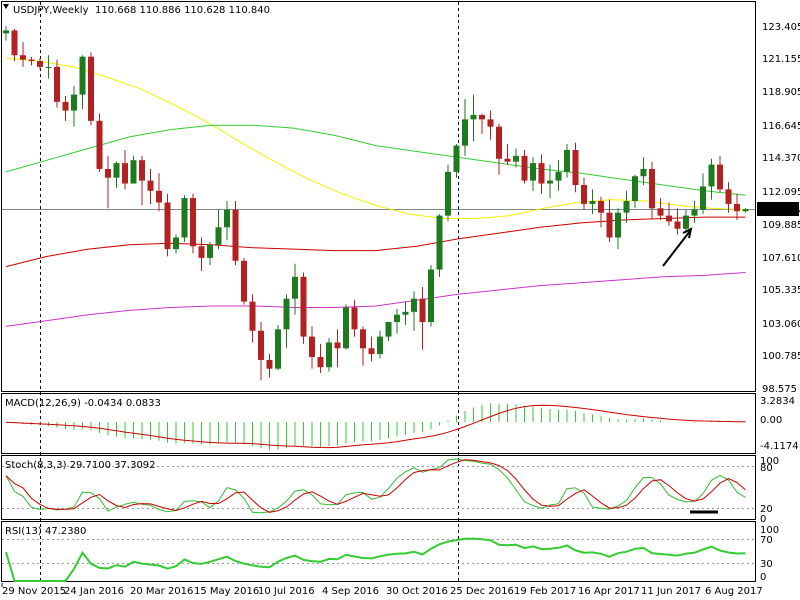 Image resolution: width=800 pixels, height=600 pixels. Describe the element at coordinates (45, 531) in the screenshot. I see `rsi-title: RSI(13) 47.2380` at that location.